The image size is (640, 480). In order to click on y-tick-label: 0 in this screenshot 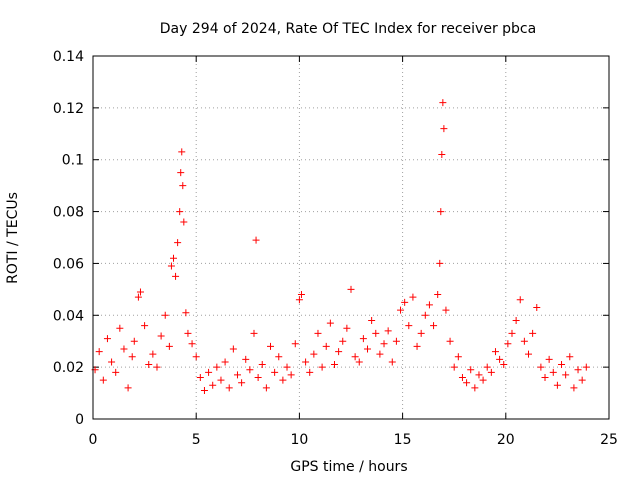, I will do `click(79, 420)`.